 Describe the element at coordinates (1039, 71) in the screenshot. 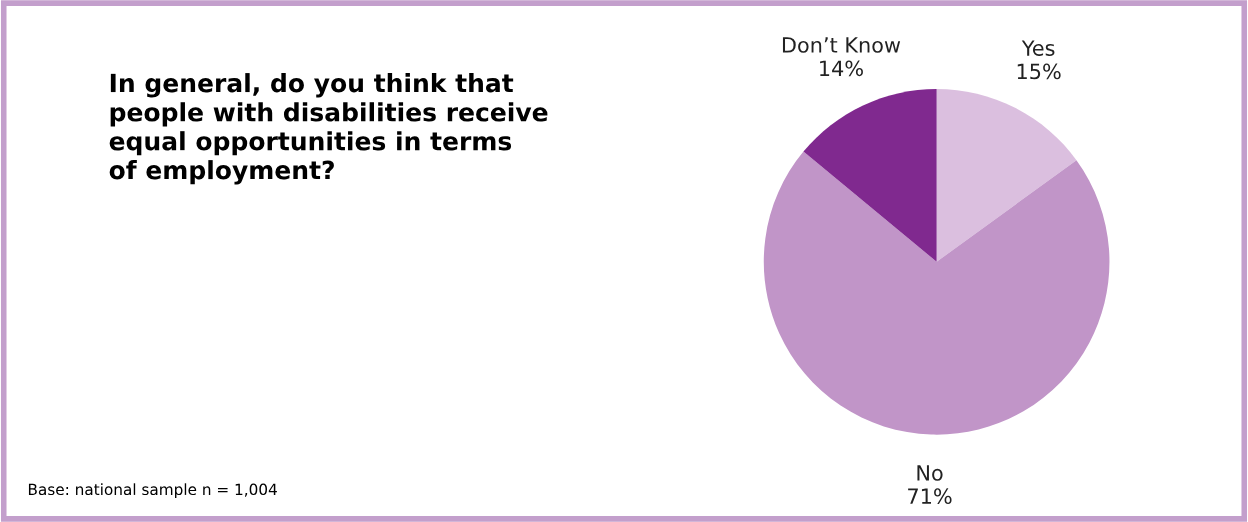

I see `data-label: 15%` at that location.